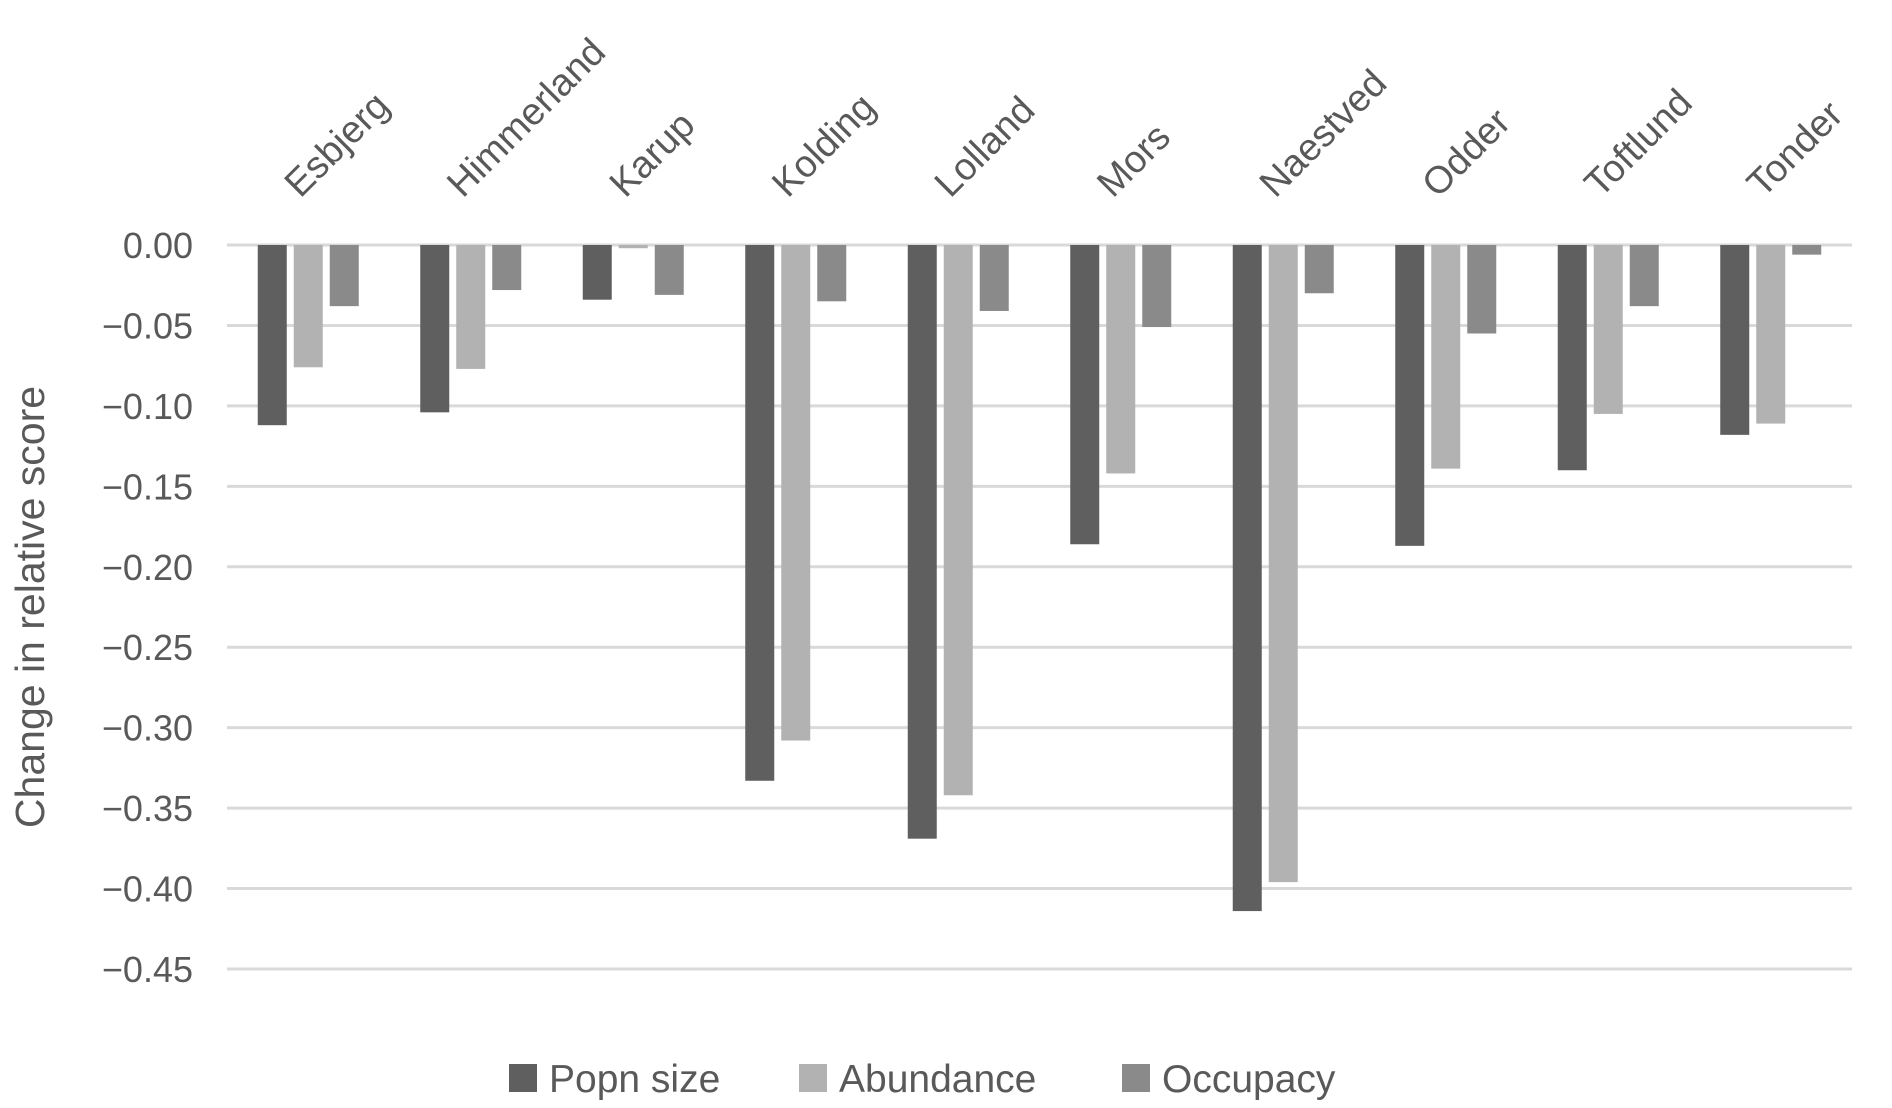 This screenshot has width=1892, height=1108. Describe the element at coordinates (471, 307) in the screenshot. I see `bar-himmerland-abundance` at that location.